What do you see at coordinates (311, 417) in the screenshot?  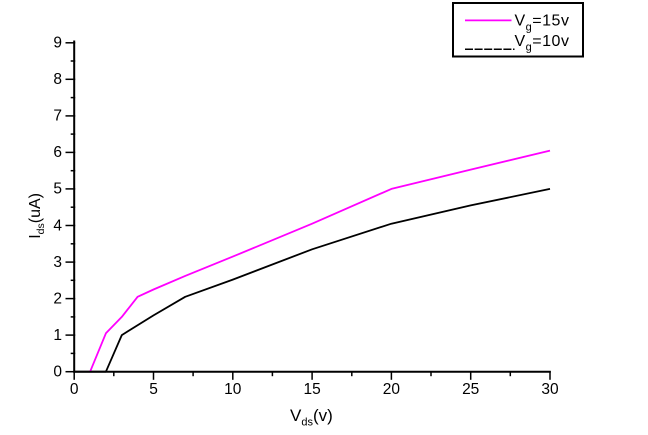 I see `svg-text: Vds(v)` at bounding box center [311, 417].